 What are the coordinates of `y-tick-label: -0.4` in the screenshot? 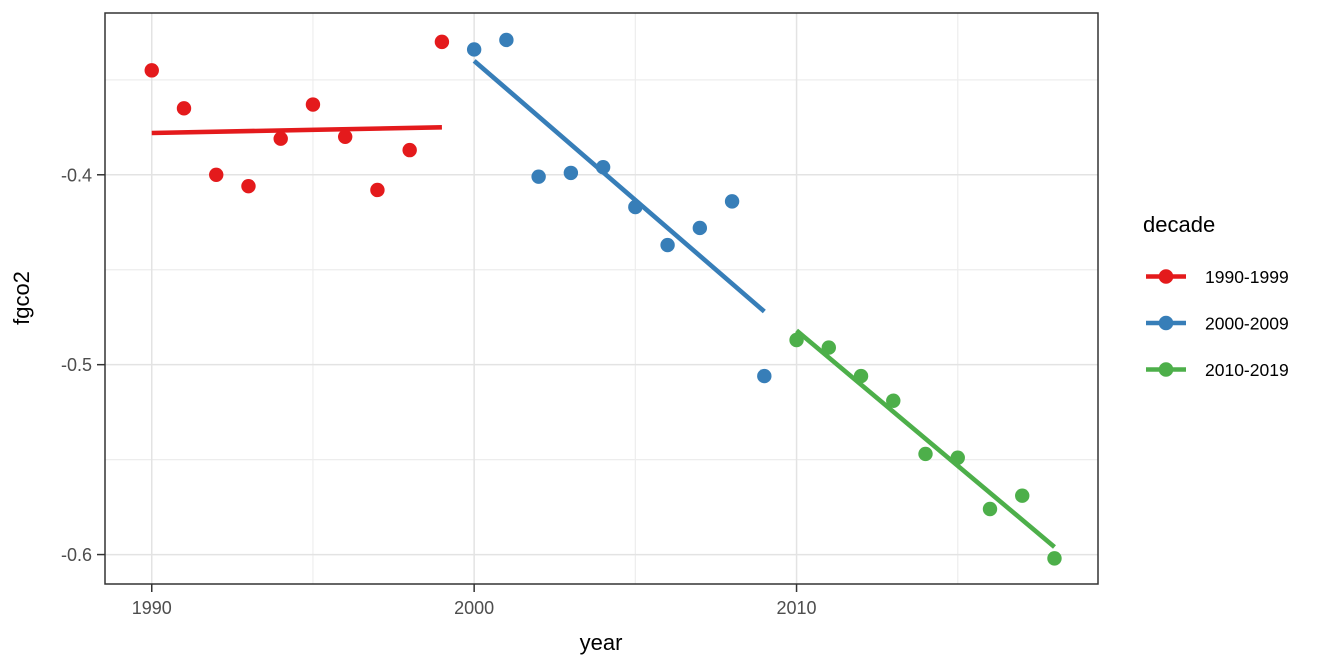 It's located at (76, 175).